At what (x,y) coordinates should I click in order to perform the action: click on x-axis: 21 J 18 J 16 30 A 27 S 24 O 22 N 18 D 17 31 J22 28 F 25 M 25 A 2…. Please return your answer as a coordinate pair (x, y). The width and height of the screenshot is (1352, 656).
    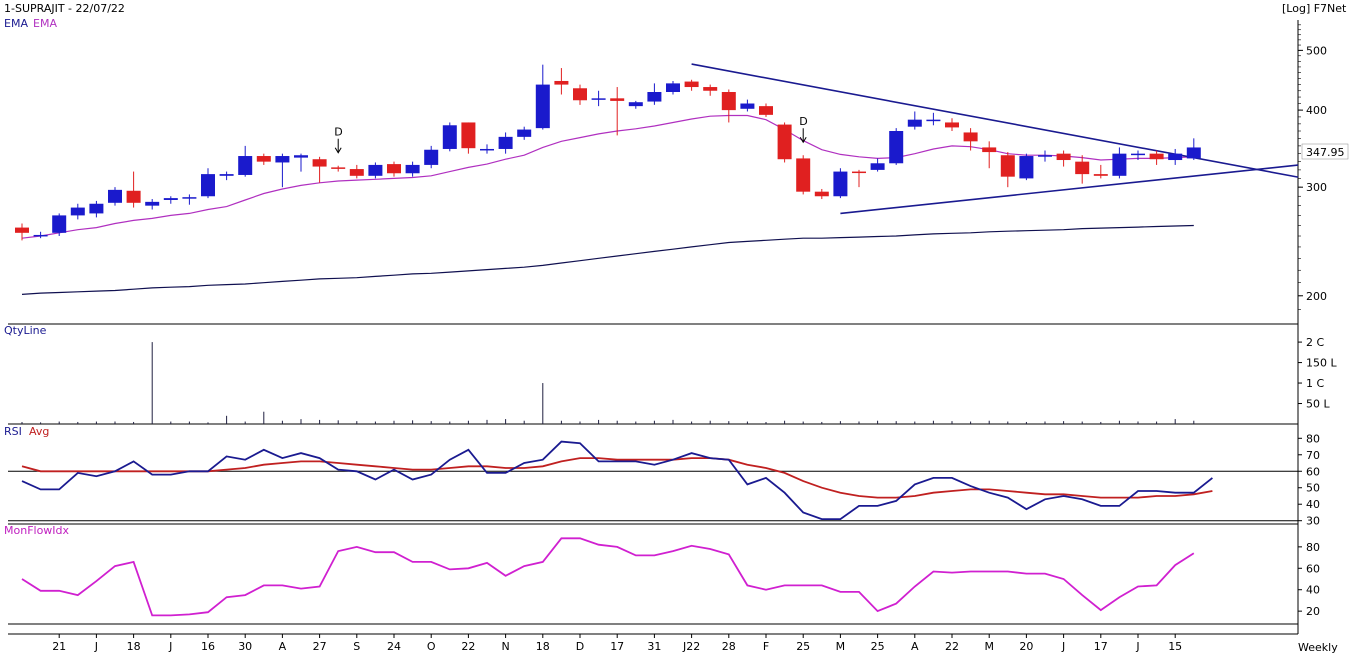
    Looking at the image, I should click on (617, 643).